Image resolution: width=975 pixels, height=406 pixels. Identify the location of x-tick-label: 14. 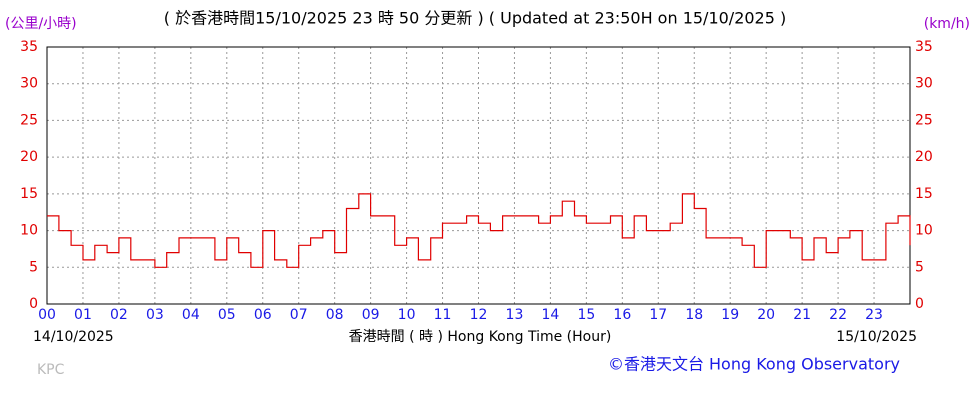
(551, 315).